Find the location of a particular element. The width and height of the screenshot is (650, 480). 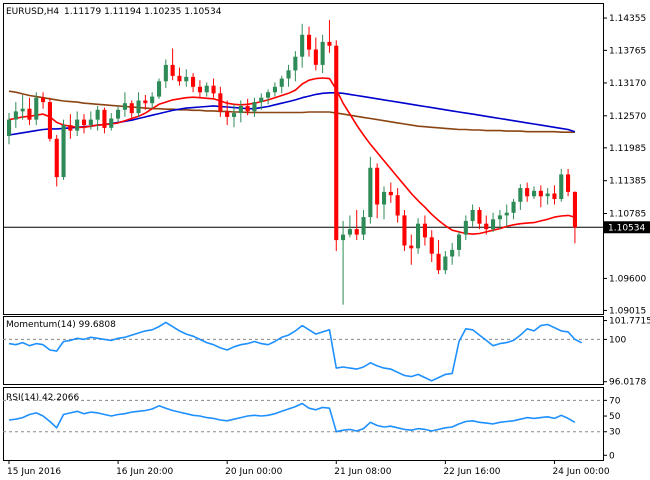

price-tick-label: 1.09015 is located at coordinates (627, 311).